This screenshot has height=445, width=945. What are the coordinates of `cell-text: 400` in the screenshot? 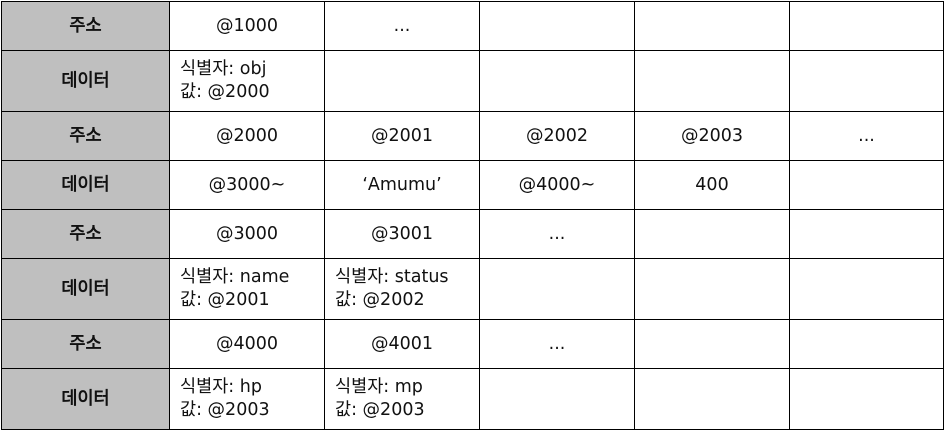 It's located at (712, 184).